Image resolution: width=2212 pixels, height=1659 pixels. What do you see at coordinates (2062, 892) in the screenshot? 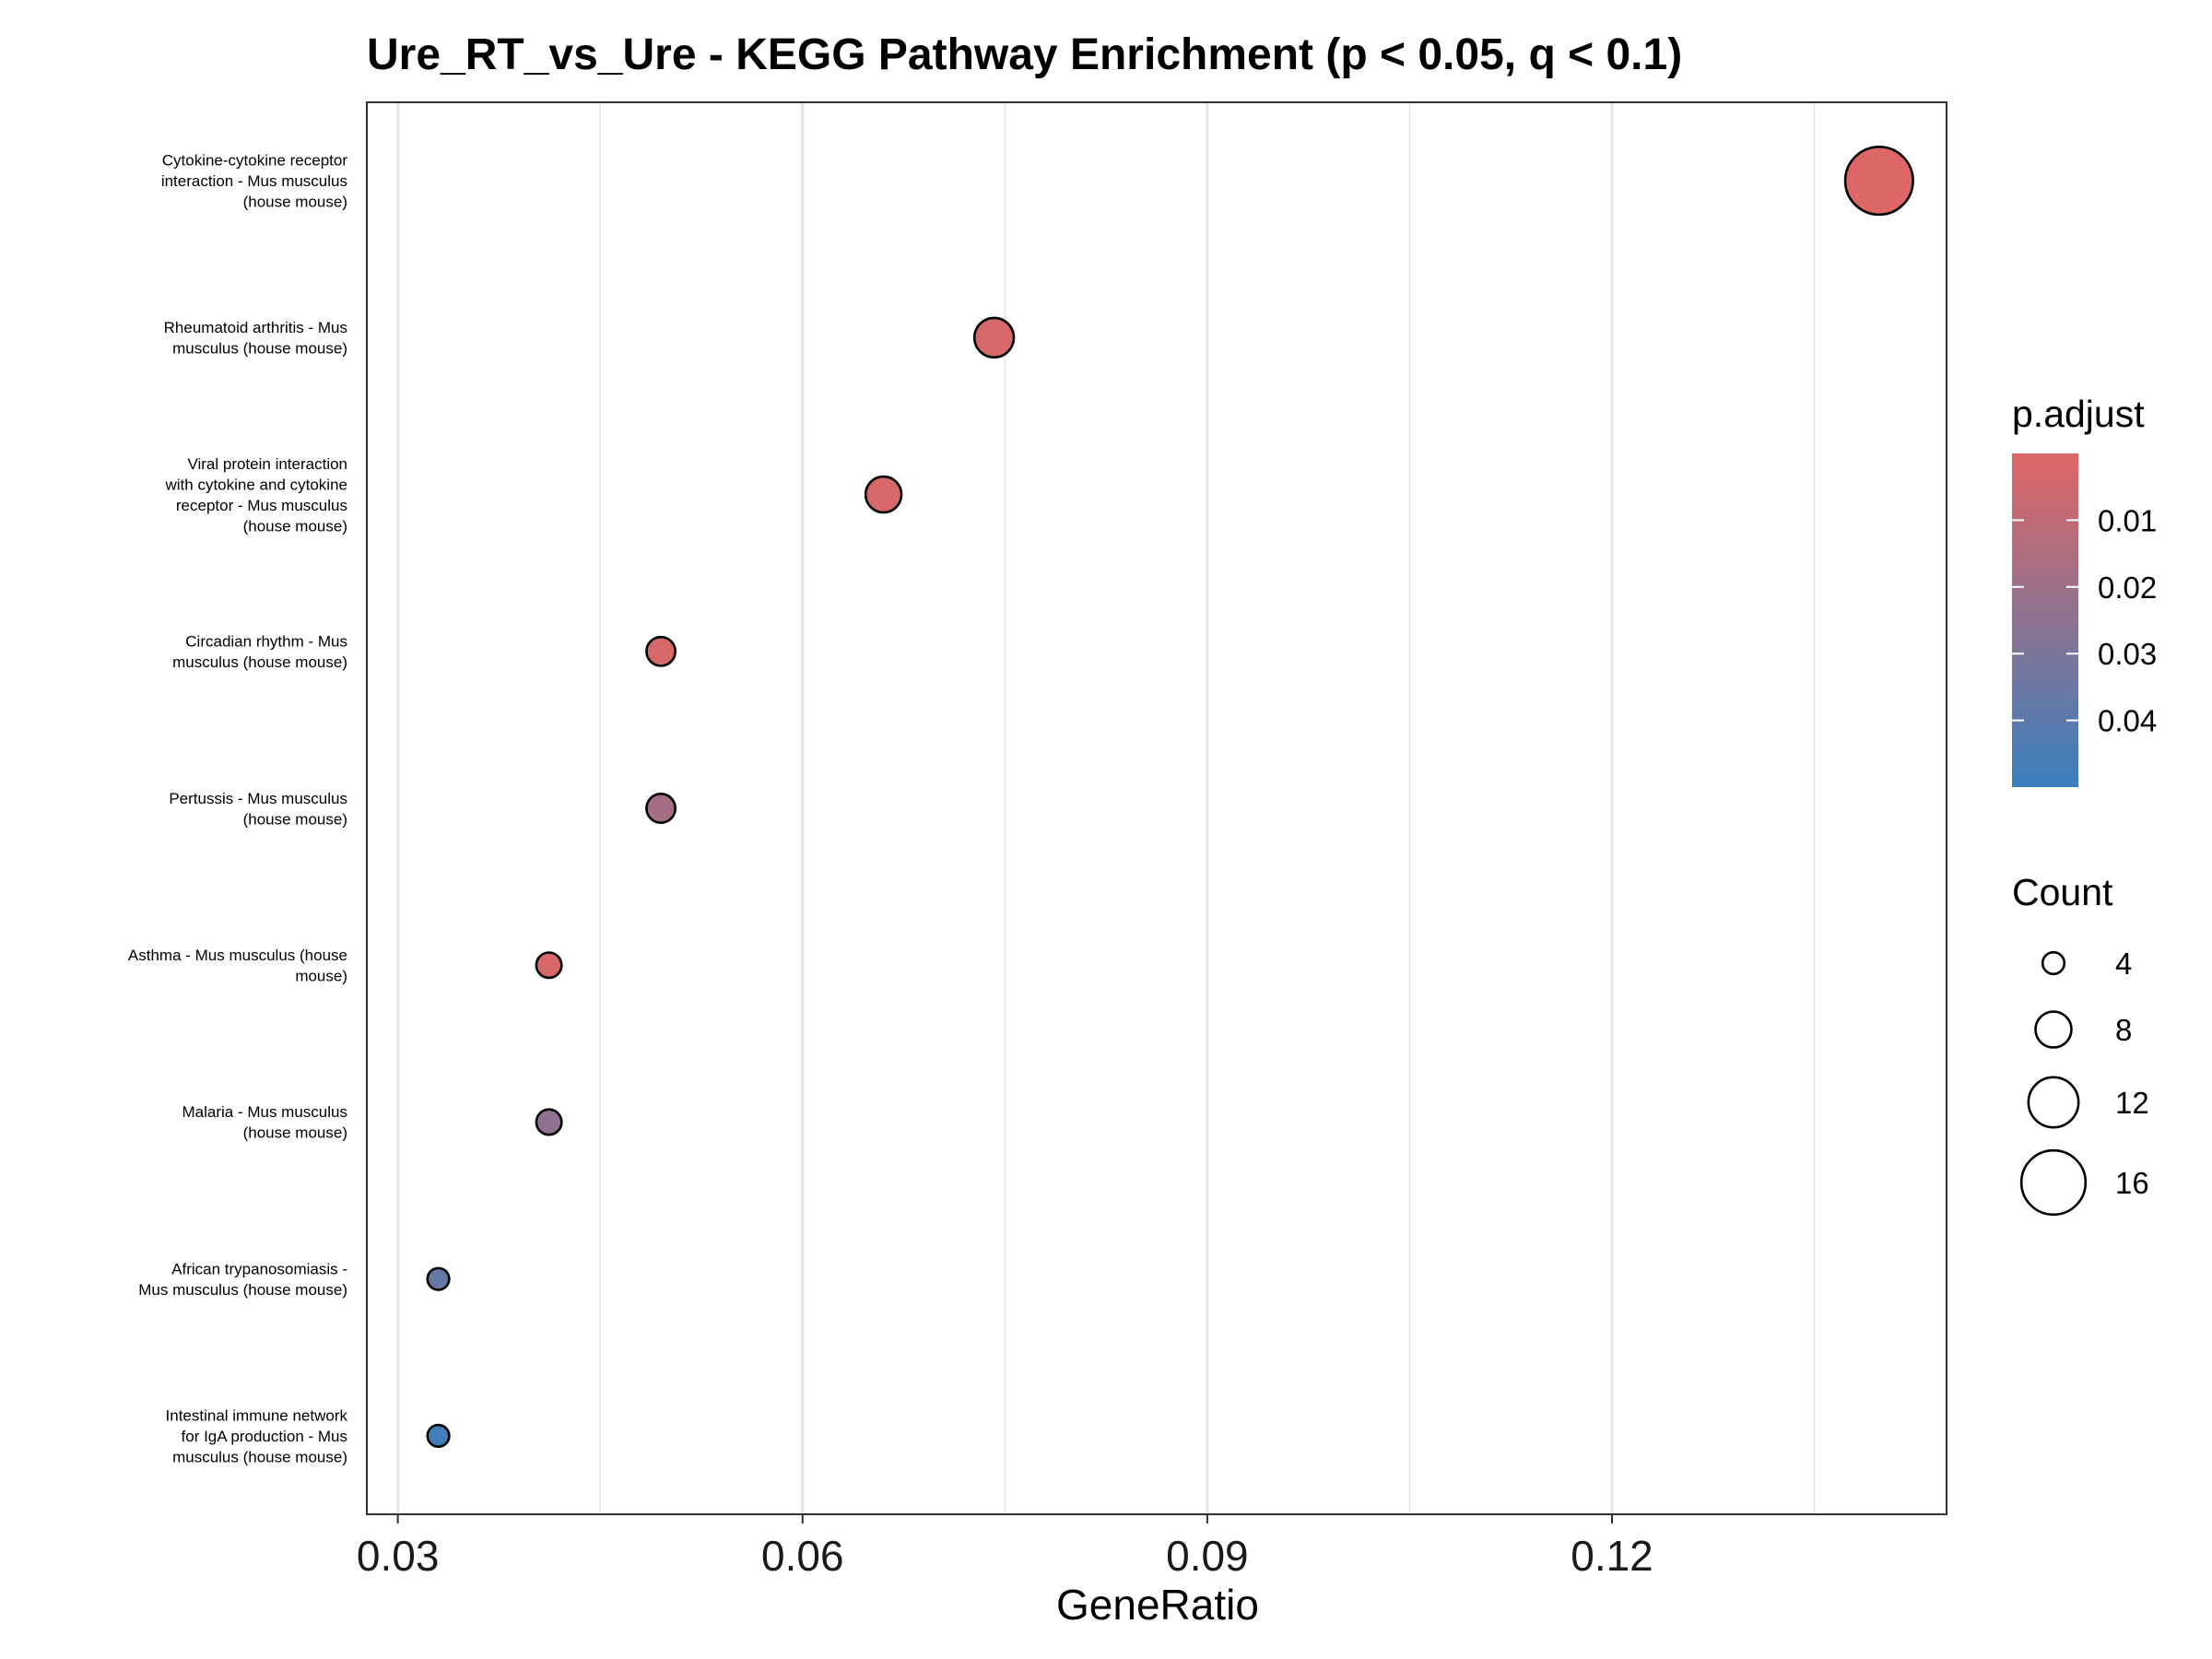
I see `size-legend-title: Count` at bounding box center [2062, 892].